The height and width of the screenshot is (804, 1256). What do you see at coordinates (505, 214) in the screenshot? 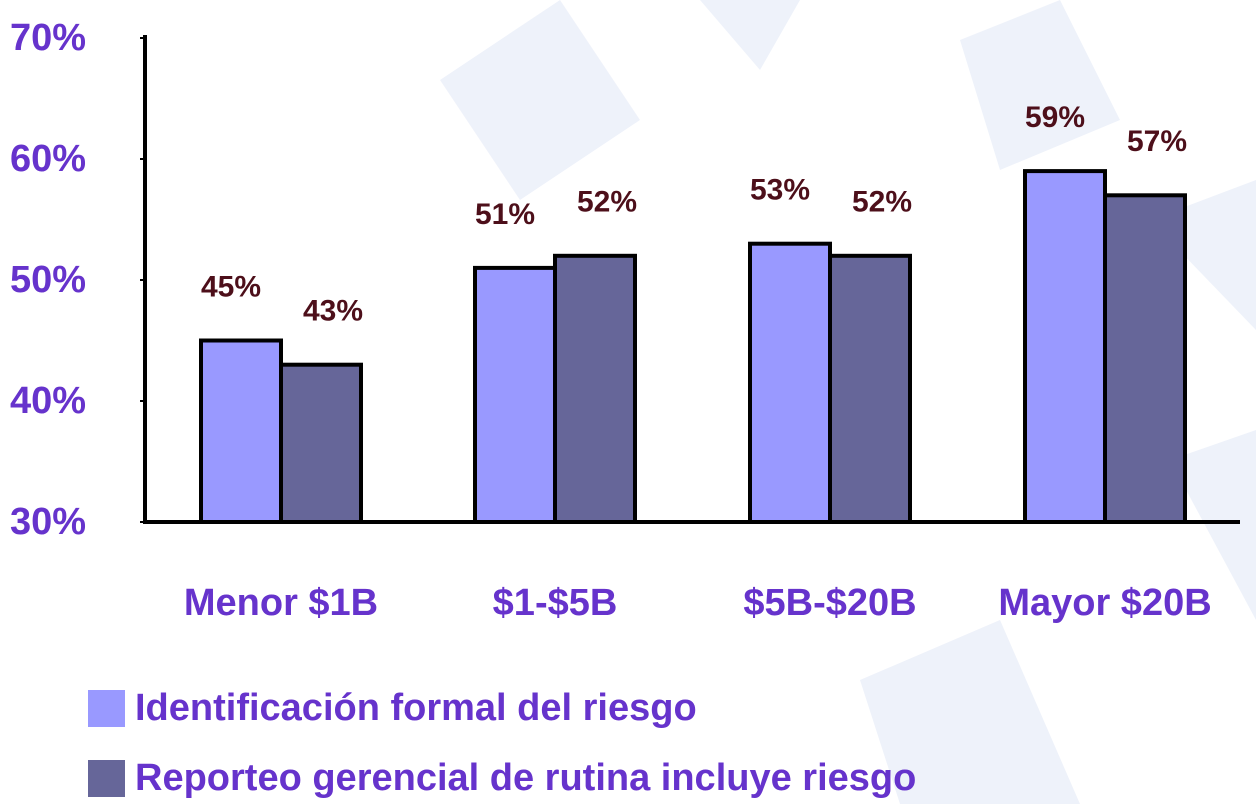
I see `data-label: 51%` at bounding box center [505, 214].